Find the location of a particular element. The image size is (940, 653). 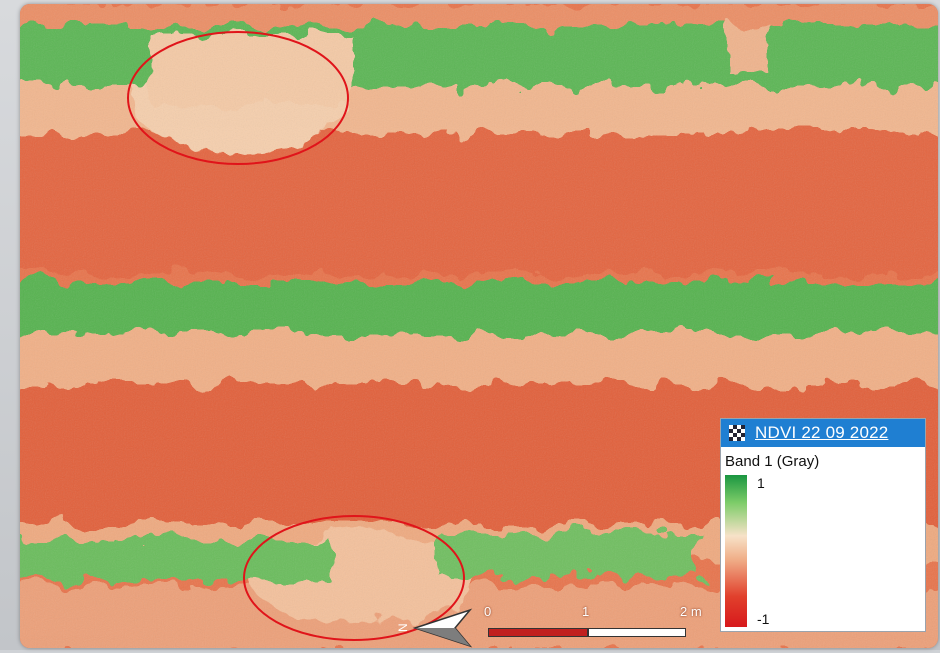

map-legend: NDVI 22 09 2022 Band 1 (Gray) 1 -1 is located at coordinates (823, 525).